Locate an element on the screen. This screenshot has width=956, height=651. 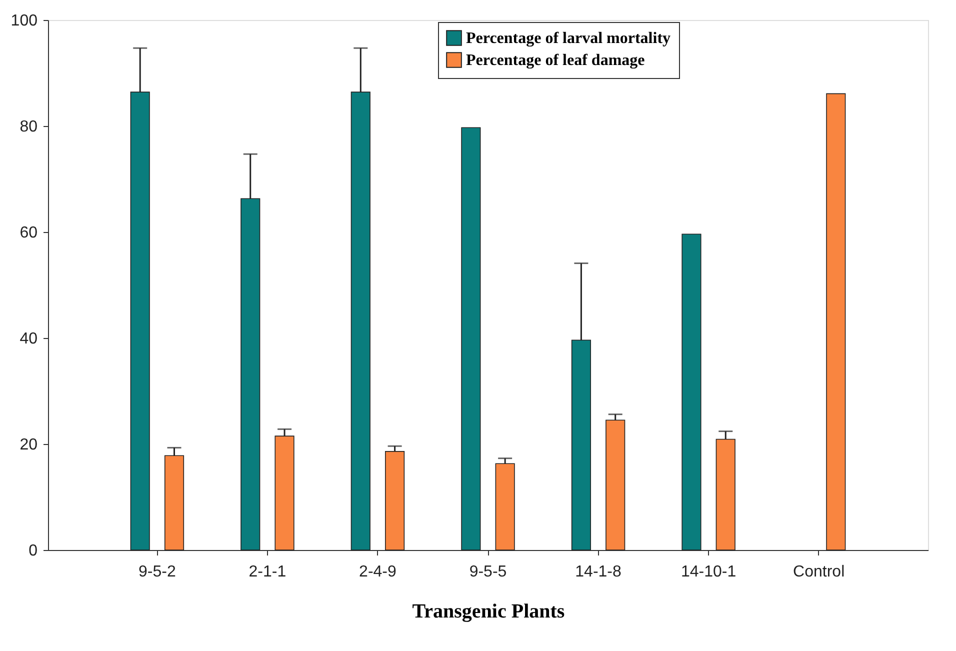
legend-label: Percentage of larval mortality is located at coordinates (568, 38).